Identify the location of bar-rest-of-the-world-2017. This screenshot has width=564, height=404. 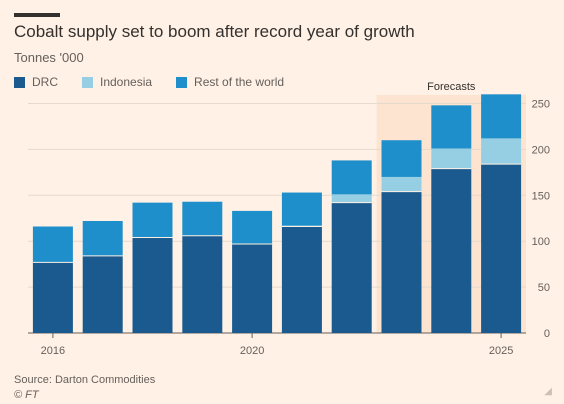
(102, 238).